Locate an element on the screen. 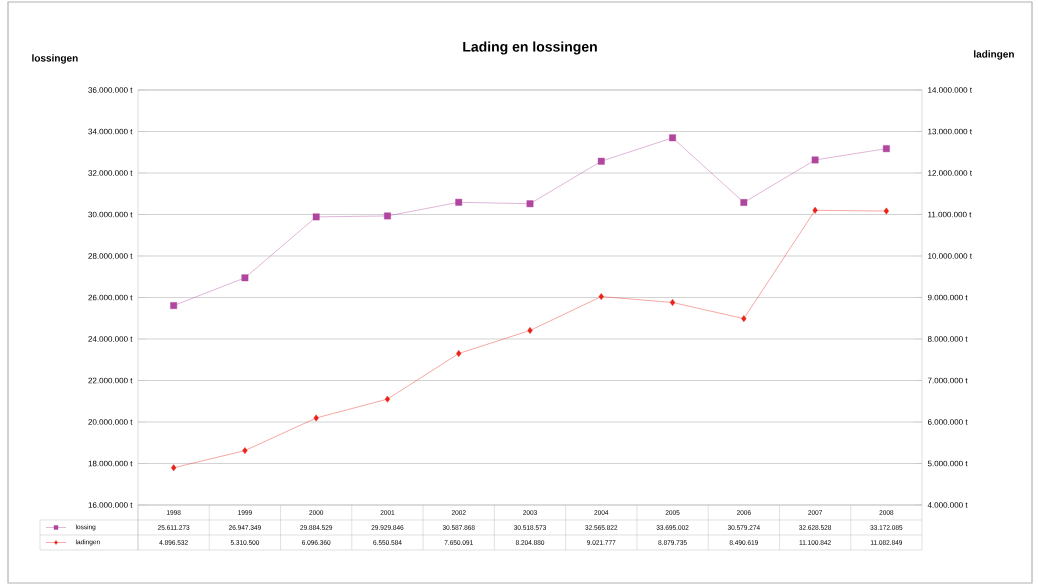 The width and height of the screenshot is (1038, 585). y2-tick-label: 10.000.000 t is located at coordinates (950, 256).